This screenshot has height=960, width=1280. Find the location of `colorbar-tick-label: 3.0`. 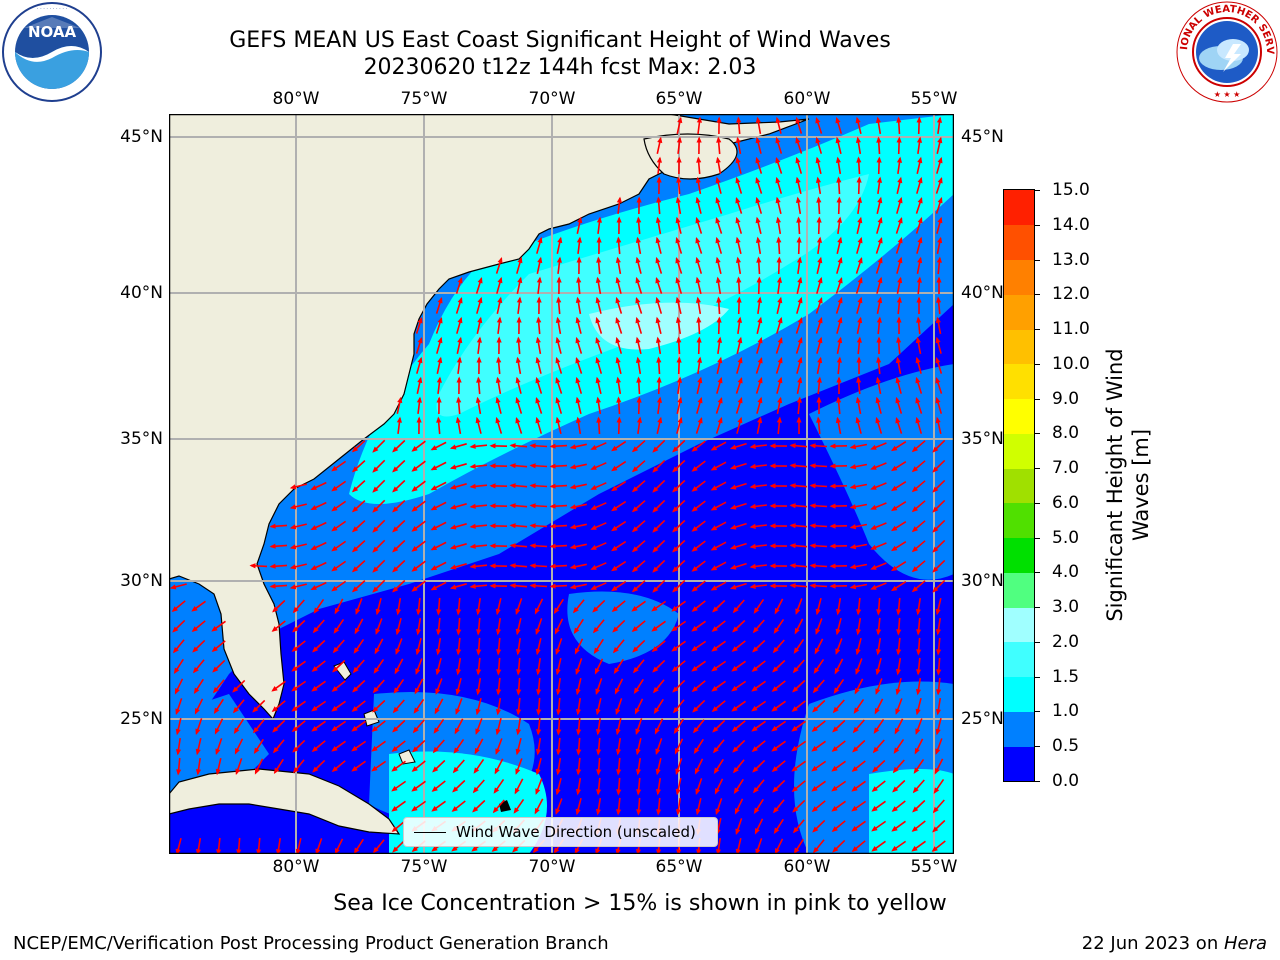

colorbar-tick-label: 3.0 is located at coordinates (1066, 607).